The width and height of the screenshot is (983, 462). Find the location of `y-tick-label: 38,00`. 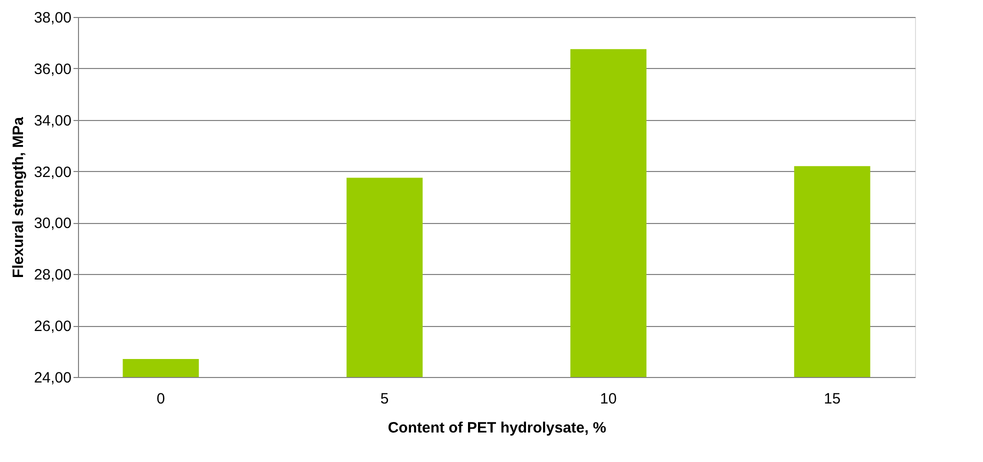

y-tick-label: 38,00 is located at coordinates (53, 18).